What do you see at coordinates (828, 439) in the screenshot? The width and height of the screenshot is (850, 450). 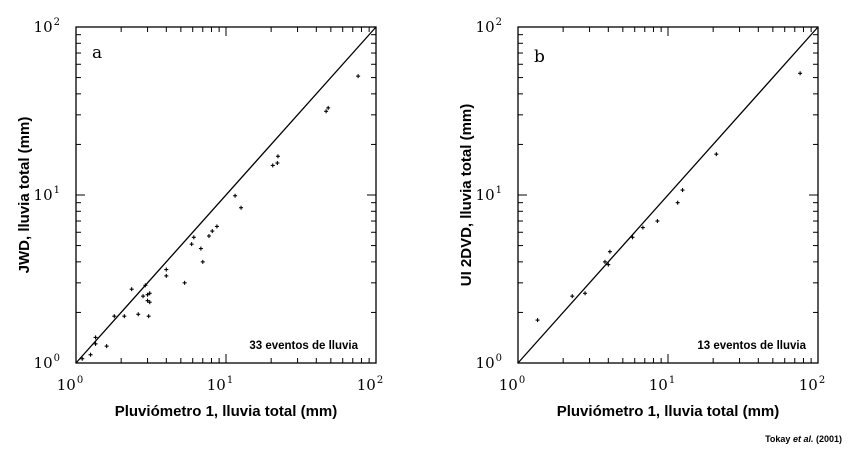 I see `credit-year: (2001)` at bounding box center [828, 439].